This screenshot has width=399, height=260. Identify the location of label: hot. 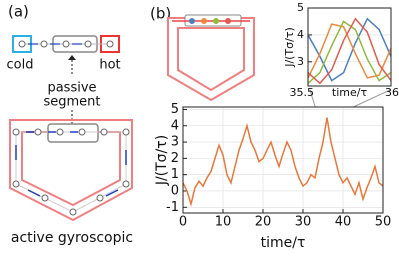
(109, 65).